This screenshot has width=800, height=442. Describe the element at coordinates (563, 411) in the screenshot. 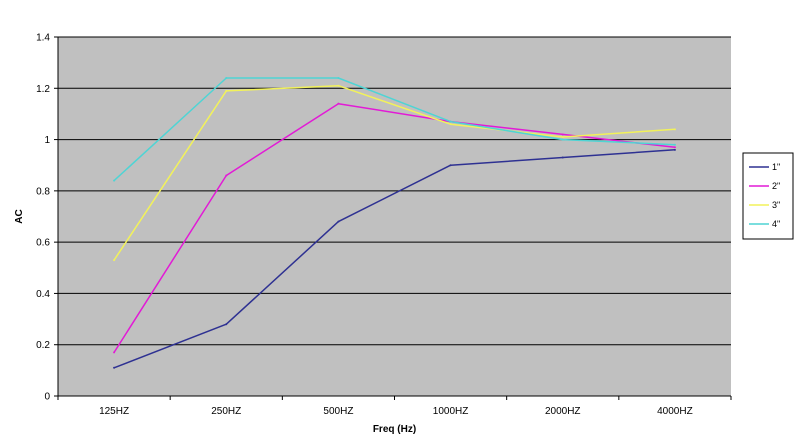

I see `x-tick-label: 2000HZ` at that location.